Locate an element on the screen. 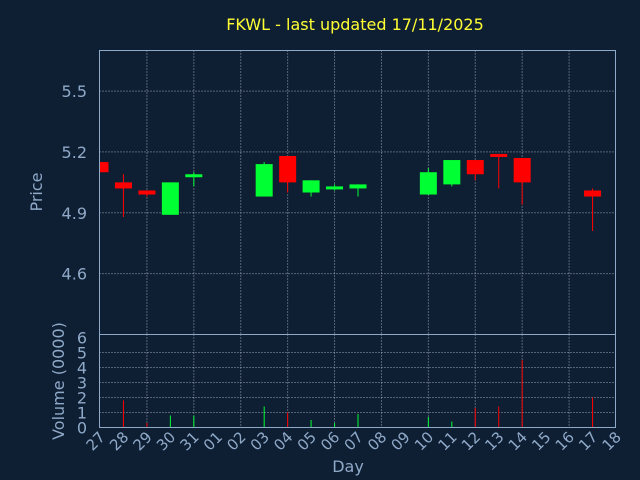 This screenshot has width=640, height=480. x-tick-label: 09 is located at coordinates (401, 441).